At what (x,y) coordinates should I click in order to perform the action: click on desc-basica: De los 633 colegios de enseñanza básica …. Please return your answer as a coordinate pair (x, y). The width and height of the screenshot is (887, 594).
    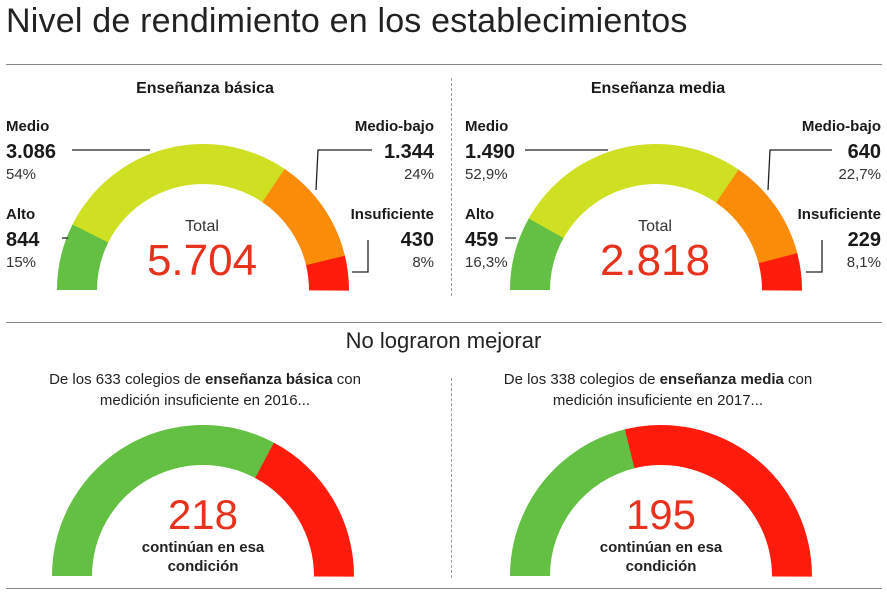
    Looking at the image, I should click on (205, 390).